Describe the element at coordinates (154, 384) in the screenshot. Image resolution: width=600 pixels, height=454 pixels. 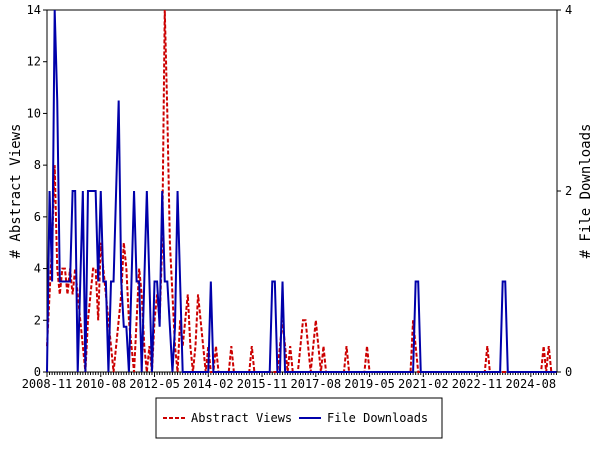
I see `x-tick-label: 2012-05` at that location.